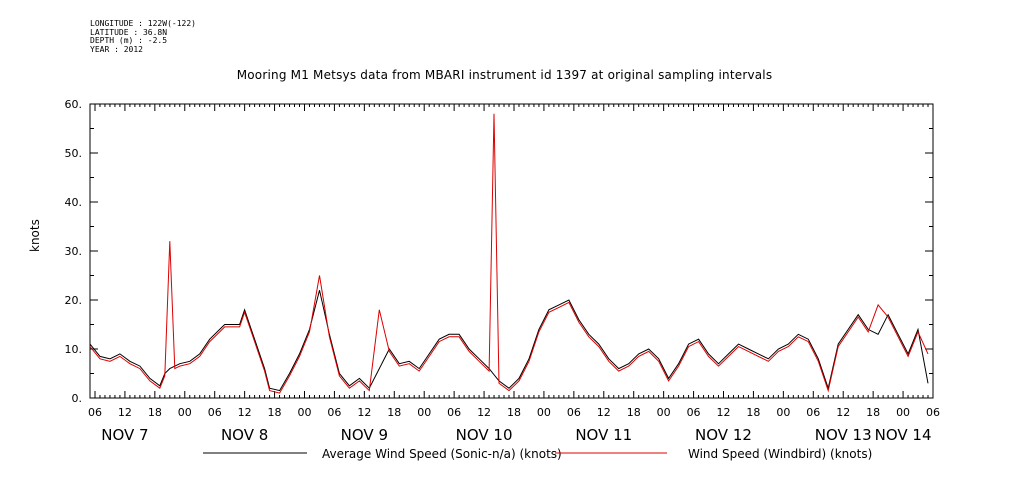  Describe the element at coordinates (143, 23) in the screenshot. I see `longitude-text: LONGITUDE : 122W(-122)` at that location.